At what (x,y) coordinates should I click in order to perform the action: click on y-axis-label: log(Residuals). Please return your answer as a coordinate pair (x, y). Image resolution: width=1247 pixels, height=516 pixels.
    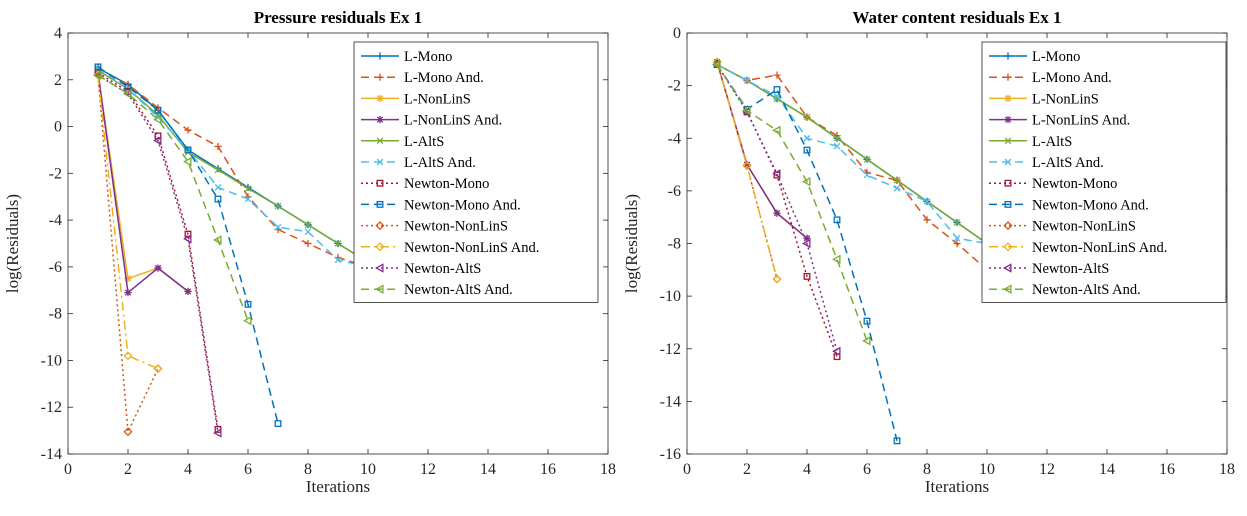
    Looking at the image, I should click on (12, 243).